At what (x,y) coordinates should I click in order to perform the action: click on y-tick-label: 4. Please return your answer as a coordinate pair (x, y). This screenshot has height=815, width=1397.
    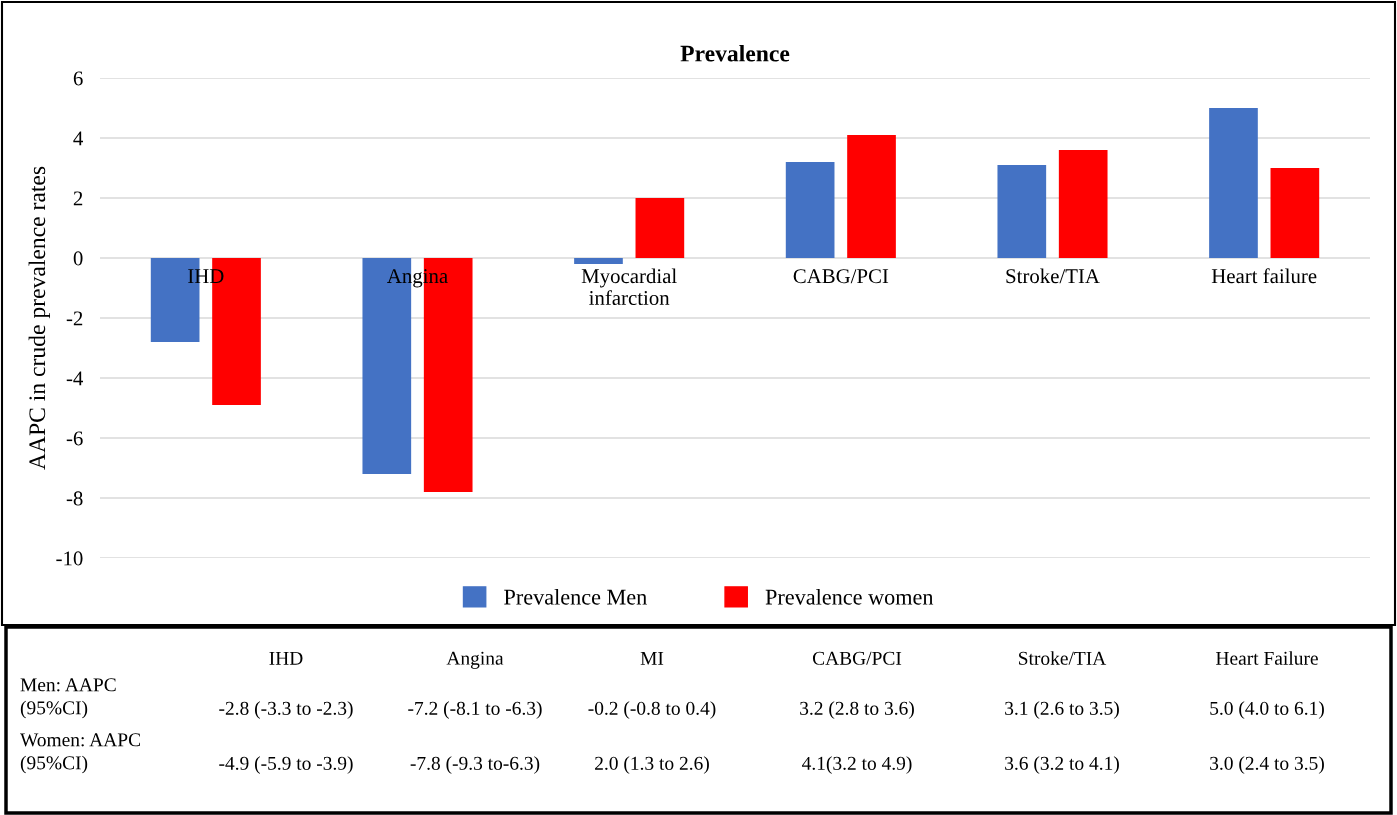
    Looking at the image, I should click on (78, 138).